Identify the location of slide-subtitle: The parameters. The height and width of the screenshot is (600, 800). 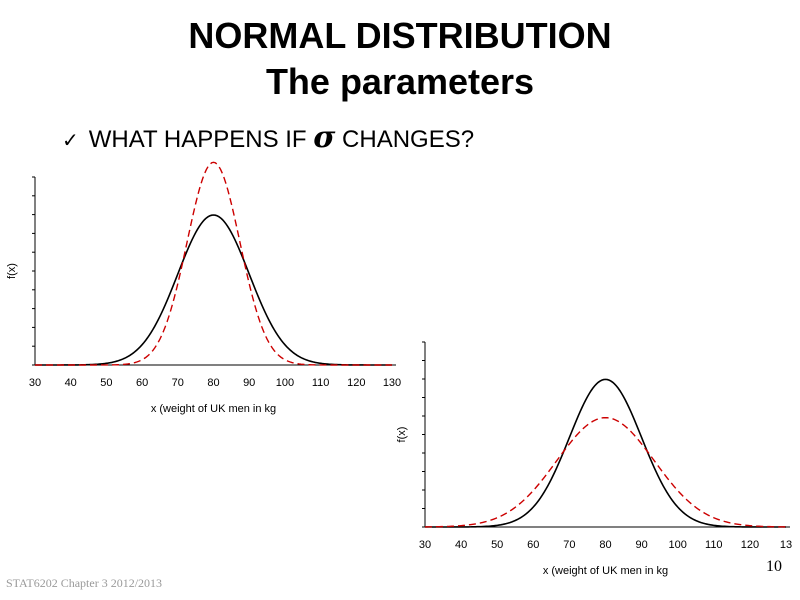
(400, 81).